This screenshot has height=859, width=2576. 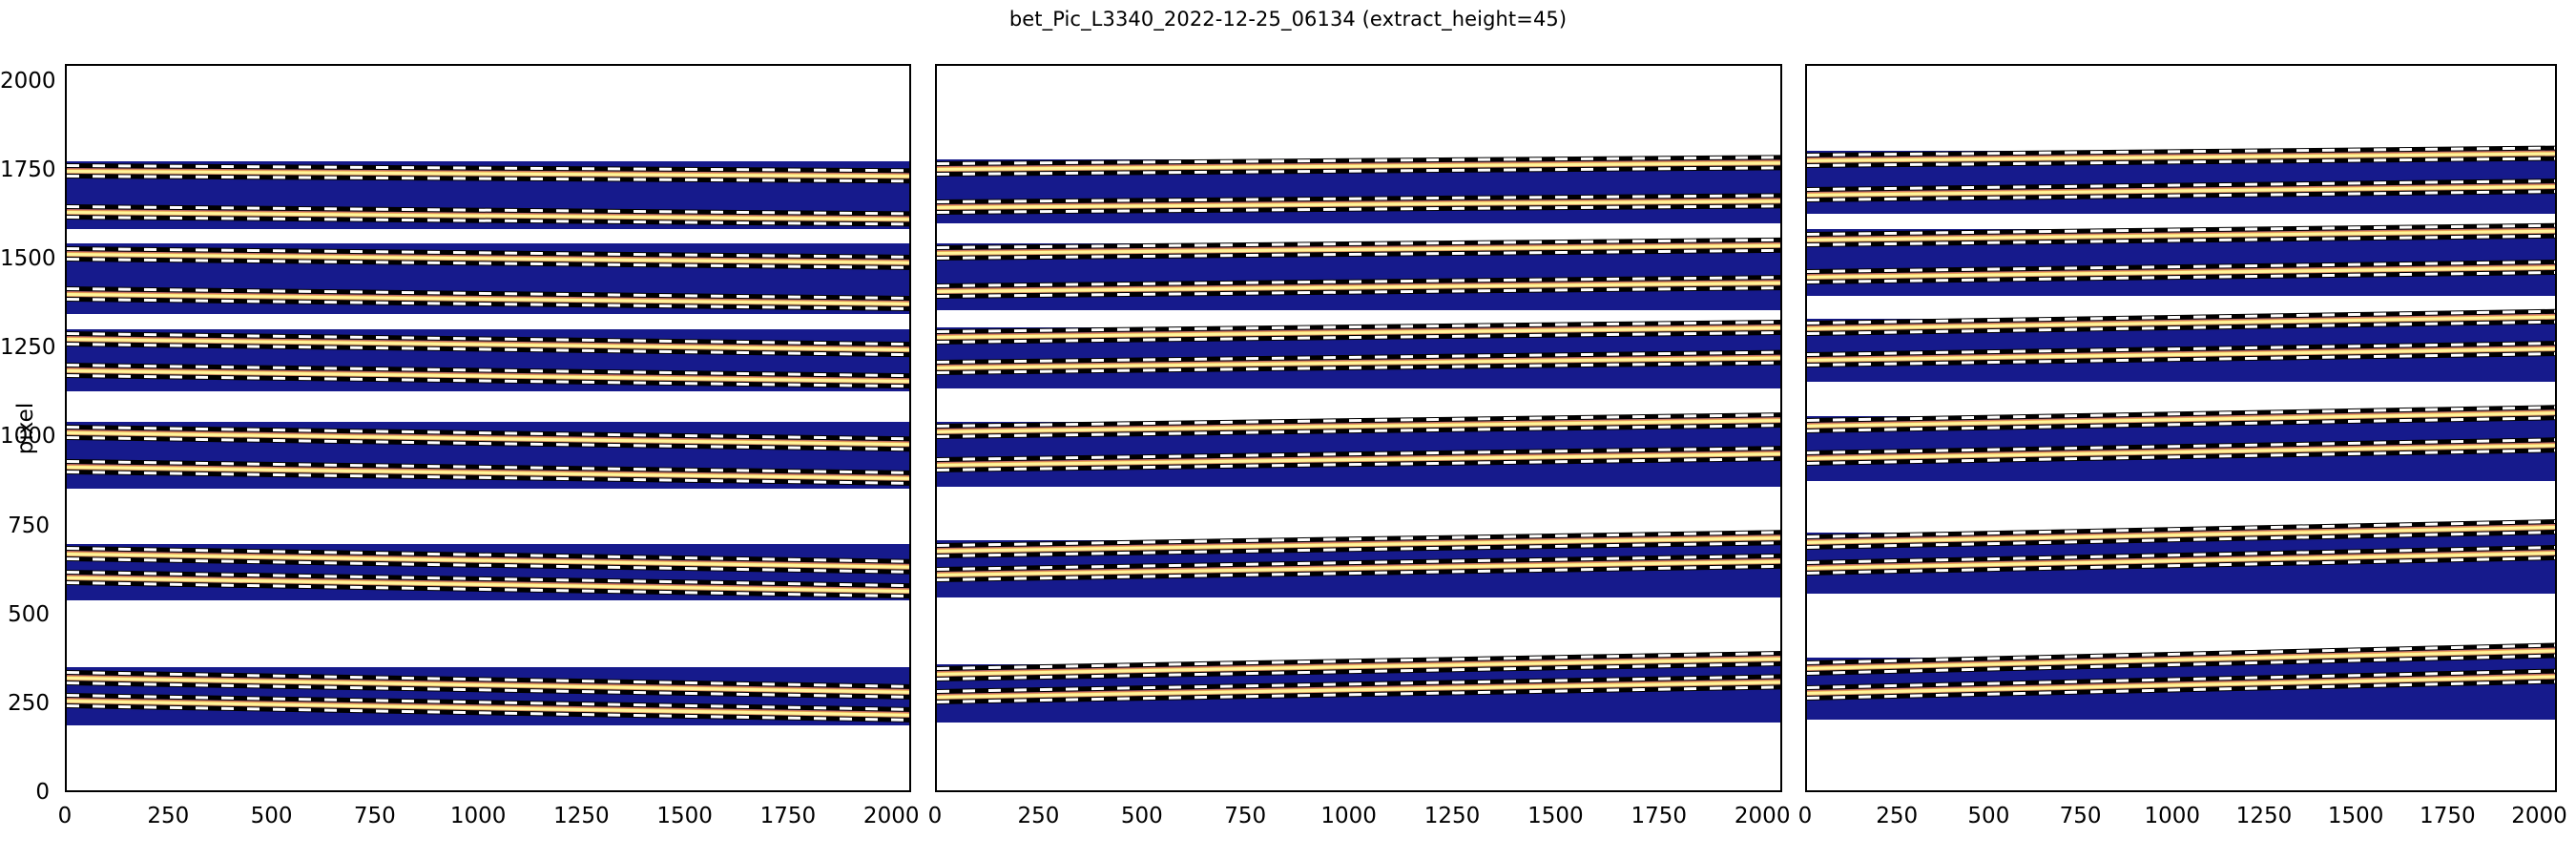 I want to click on y-axis-label: pixel, so click(x=25, y=428).